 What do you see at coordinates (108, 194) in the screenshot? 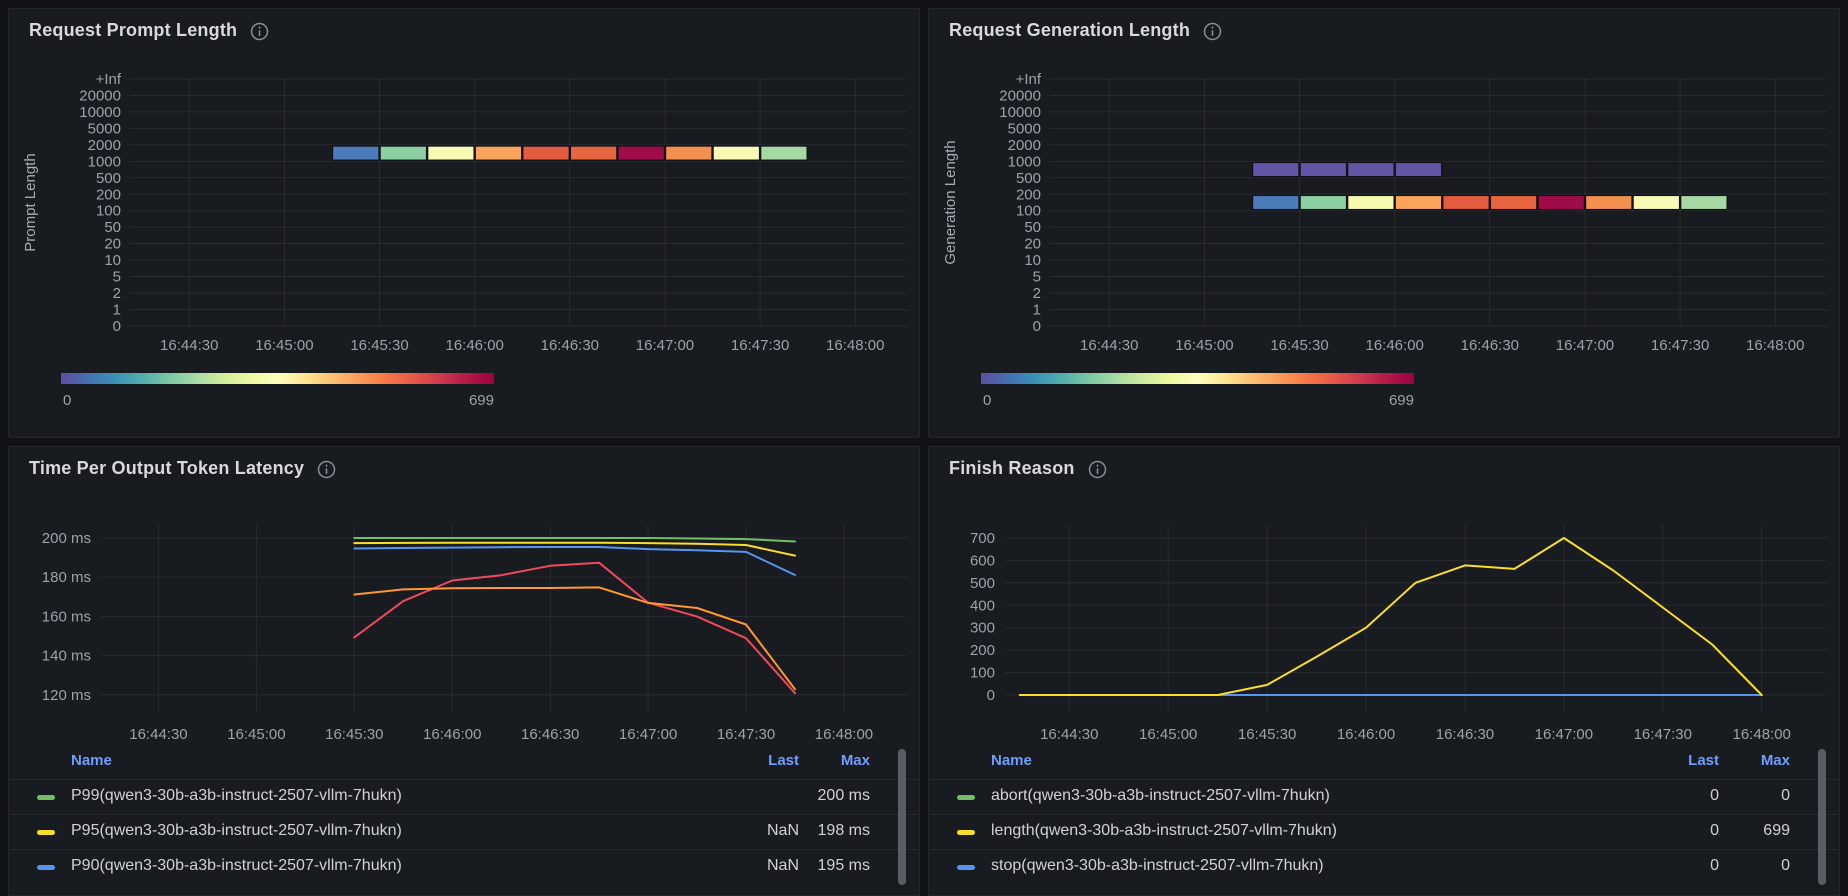
I see `y-tick-label: 200` at bounding box center [108, 194].